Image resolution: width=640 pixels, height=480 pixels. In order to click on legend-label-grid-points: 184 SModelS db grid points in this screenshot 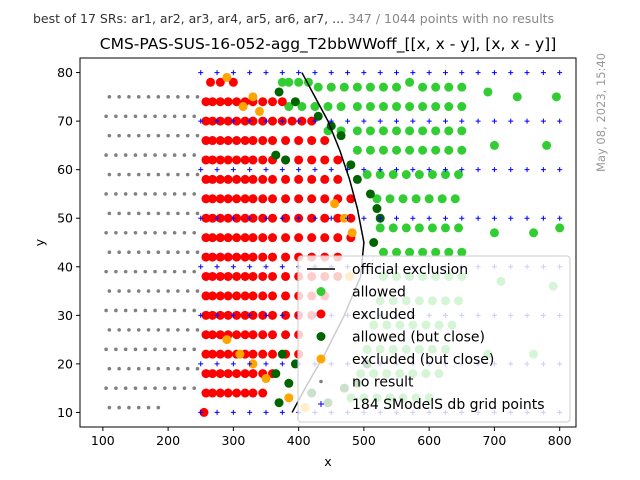, I will do `click(448, 405)`.